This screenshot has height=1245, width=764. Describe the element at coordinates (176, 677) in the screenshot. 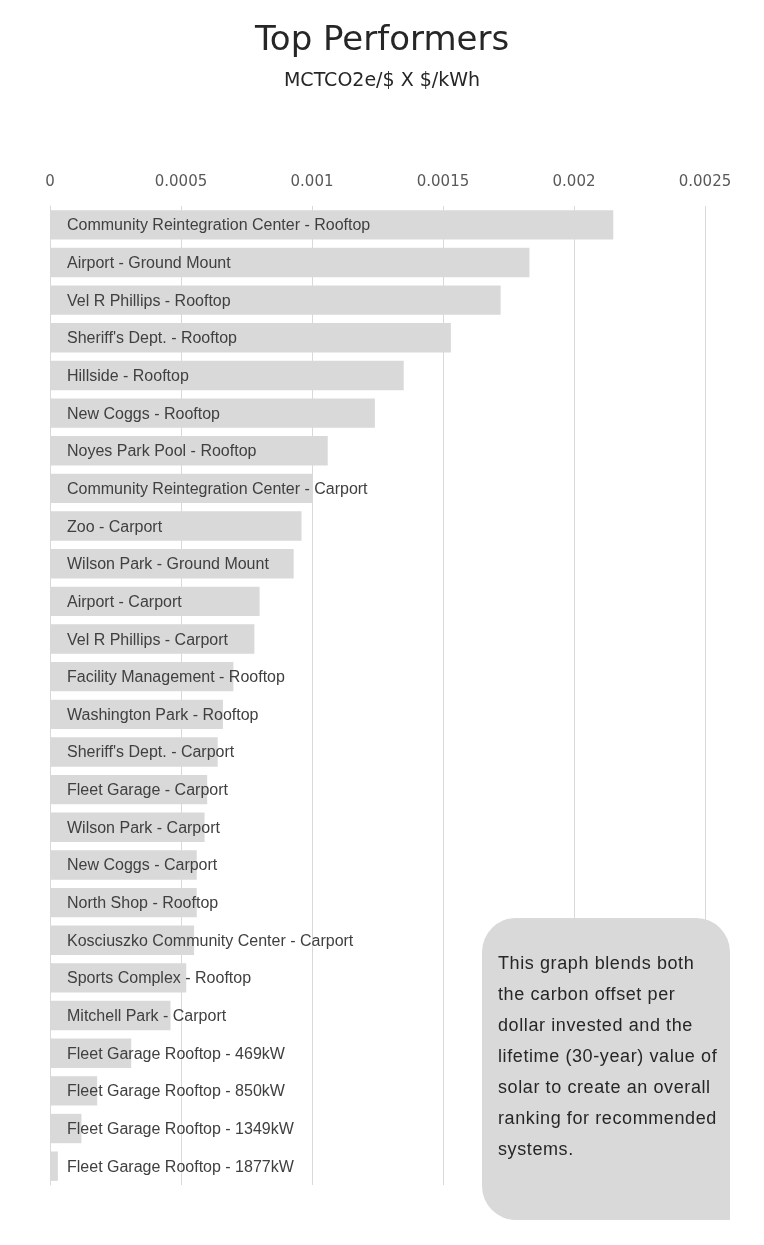

I see `y-tick-label: Facility Management - Rooftop` at that location.